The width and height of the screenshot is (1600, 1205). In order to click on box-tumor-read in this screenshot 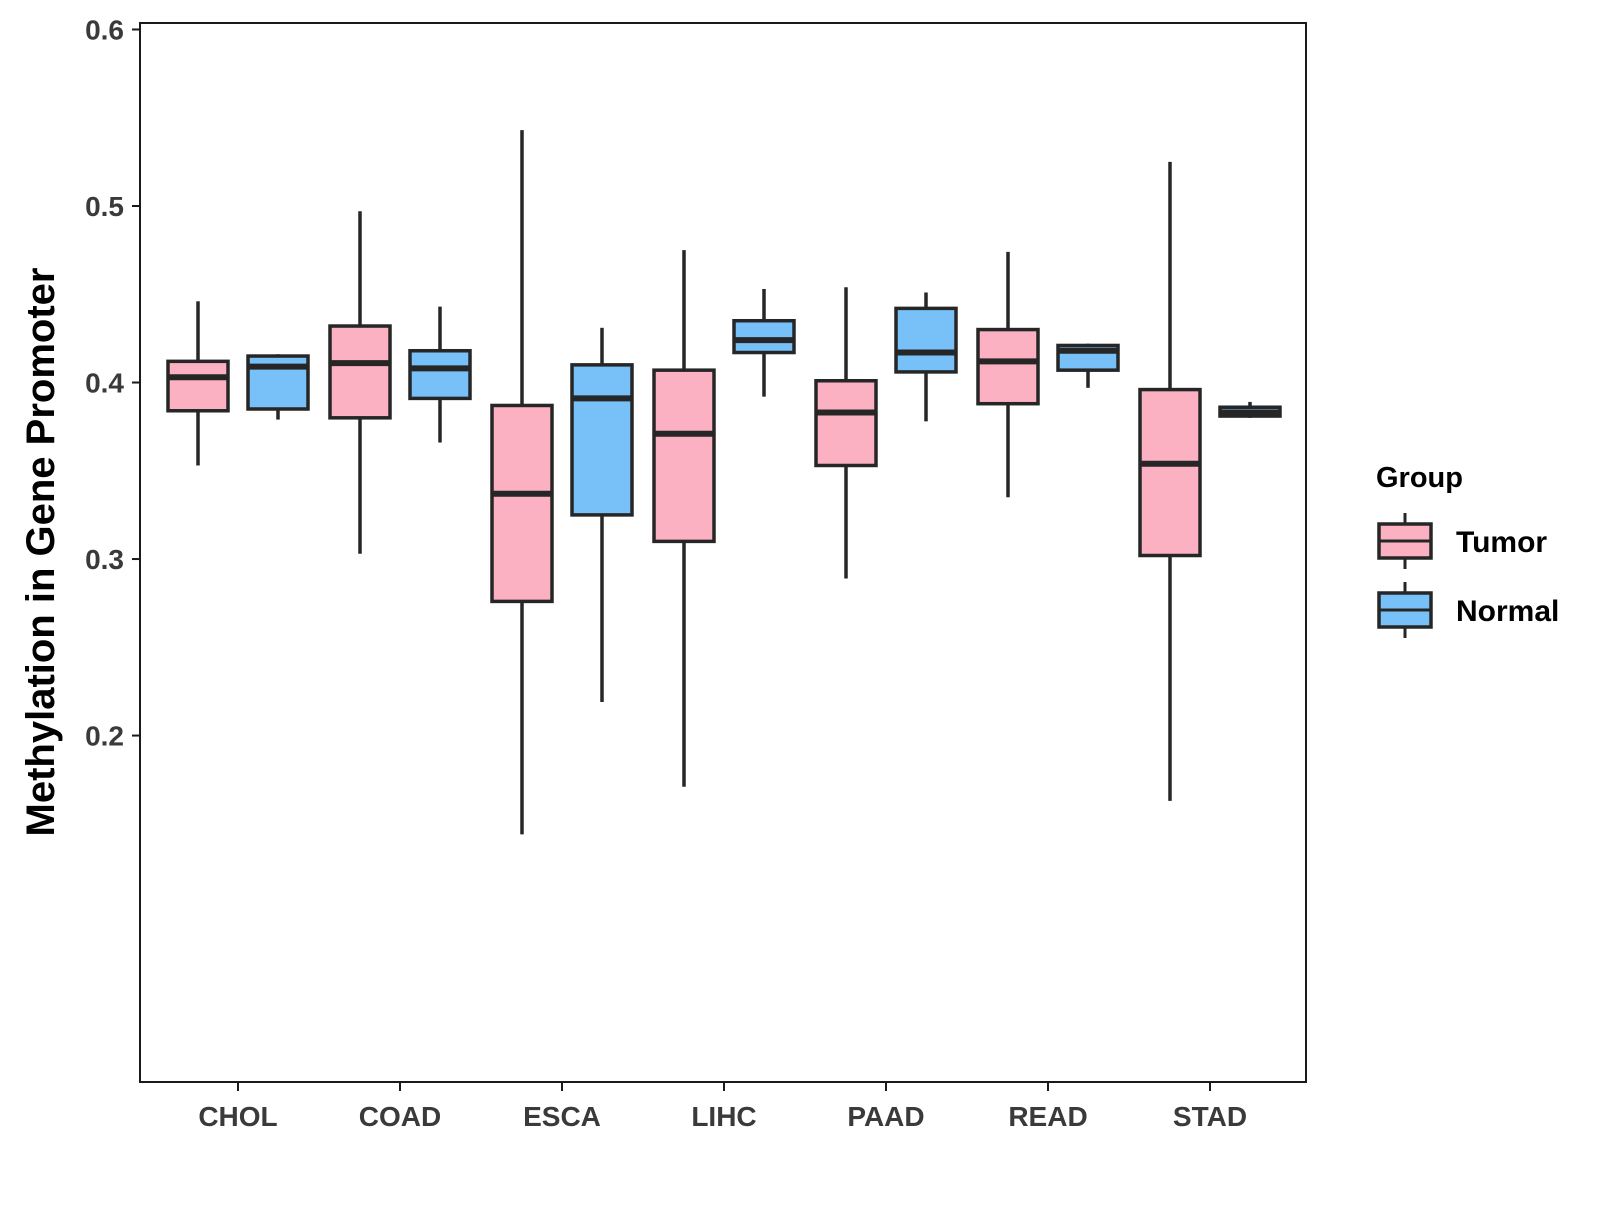, I will do `click(1008, 374)`.